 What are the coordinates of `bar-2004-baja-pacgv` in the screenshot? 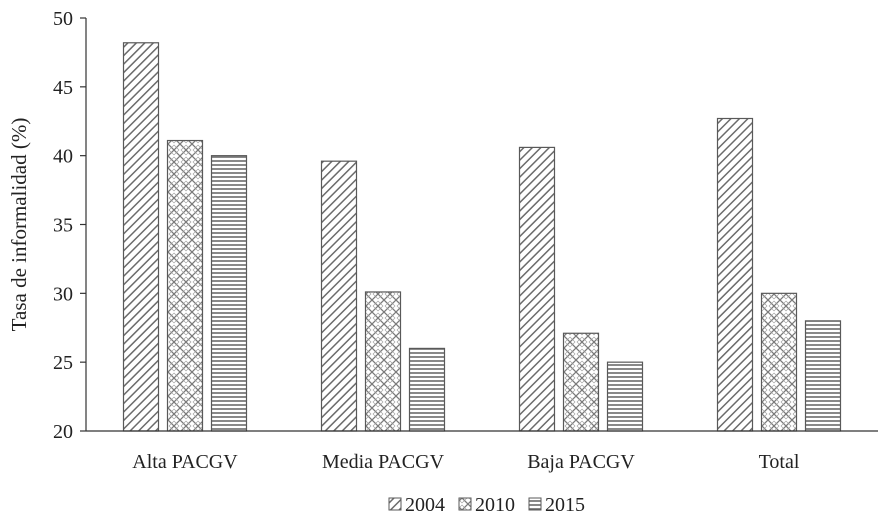 It's located at (537, 289).